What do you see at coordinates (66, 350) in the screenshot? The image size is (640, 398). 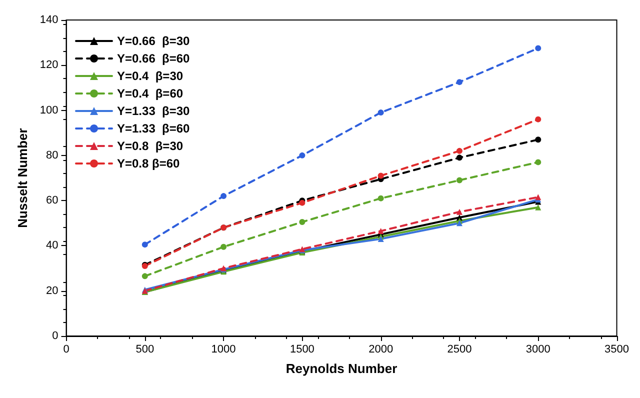 I see `x-tick-label: 0` at bounding box center [66, 350].